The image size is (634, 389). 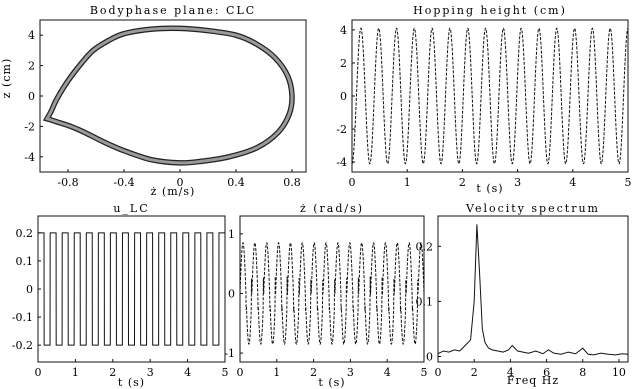 I want to click on x-tick-label: -0.4, so click(x=123, y=182).